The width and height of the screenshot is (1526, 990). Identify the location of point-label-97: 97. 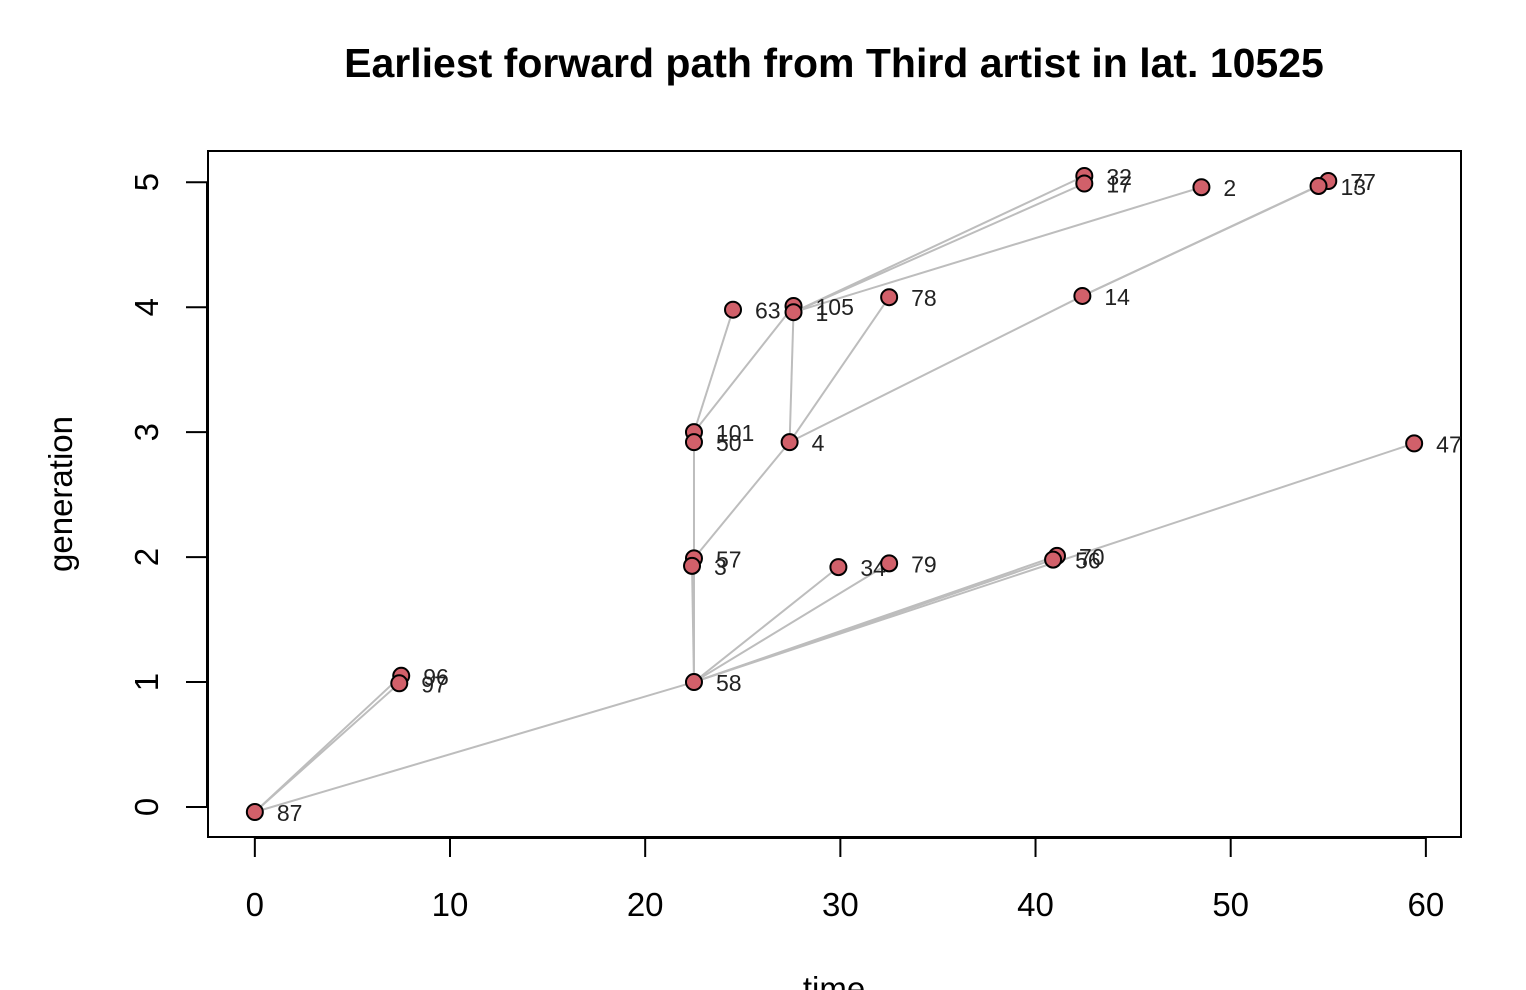
(434, 684).